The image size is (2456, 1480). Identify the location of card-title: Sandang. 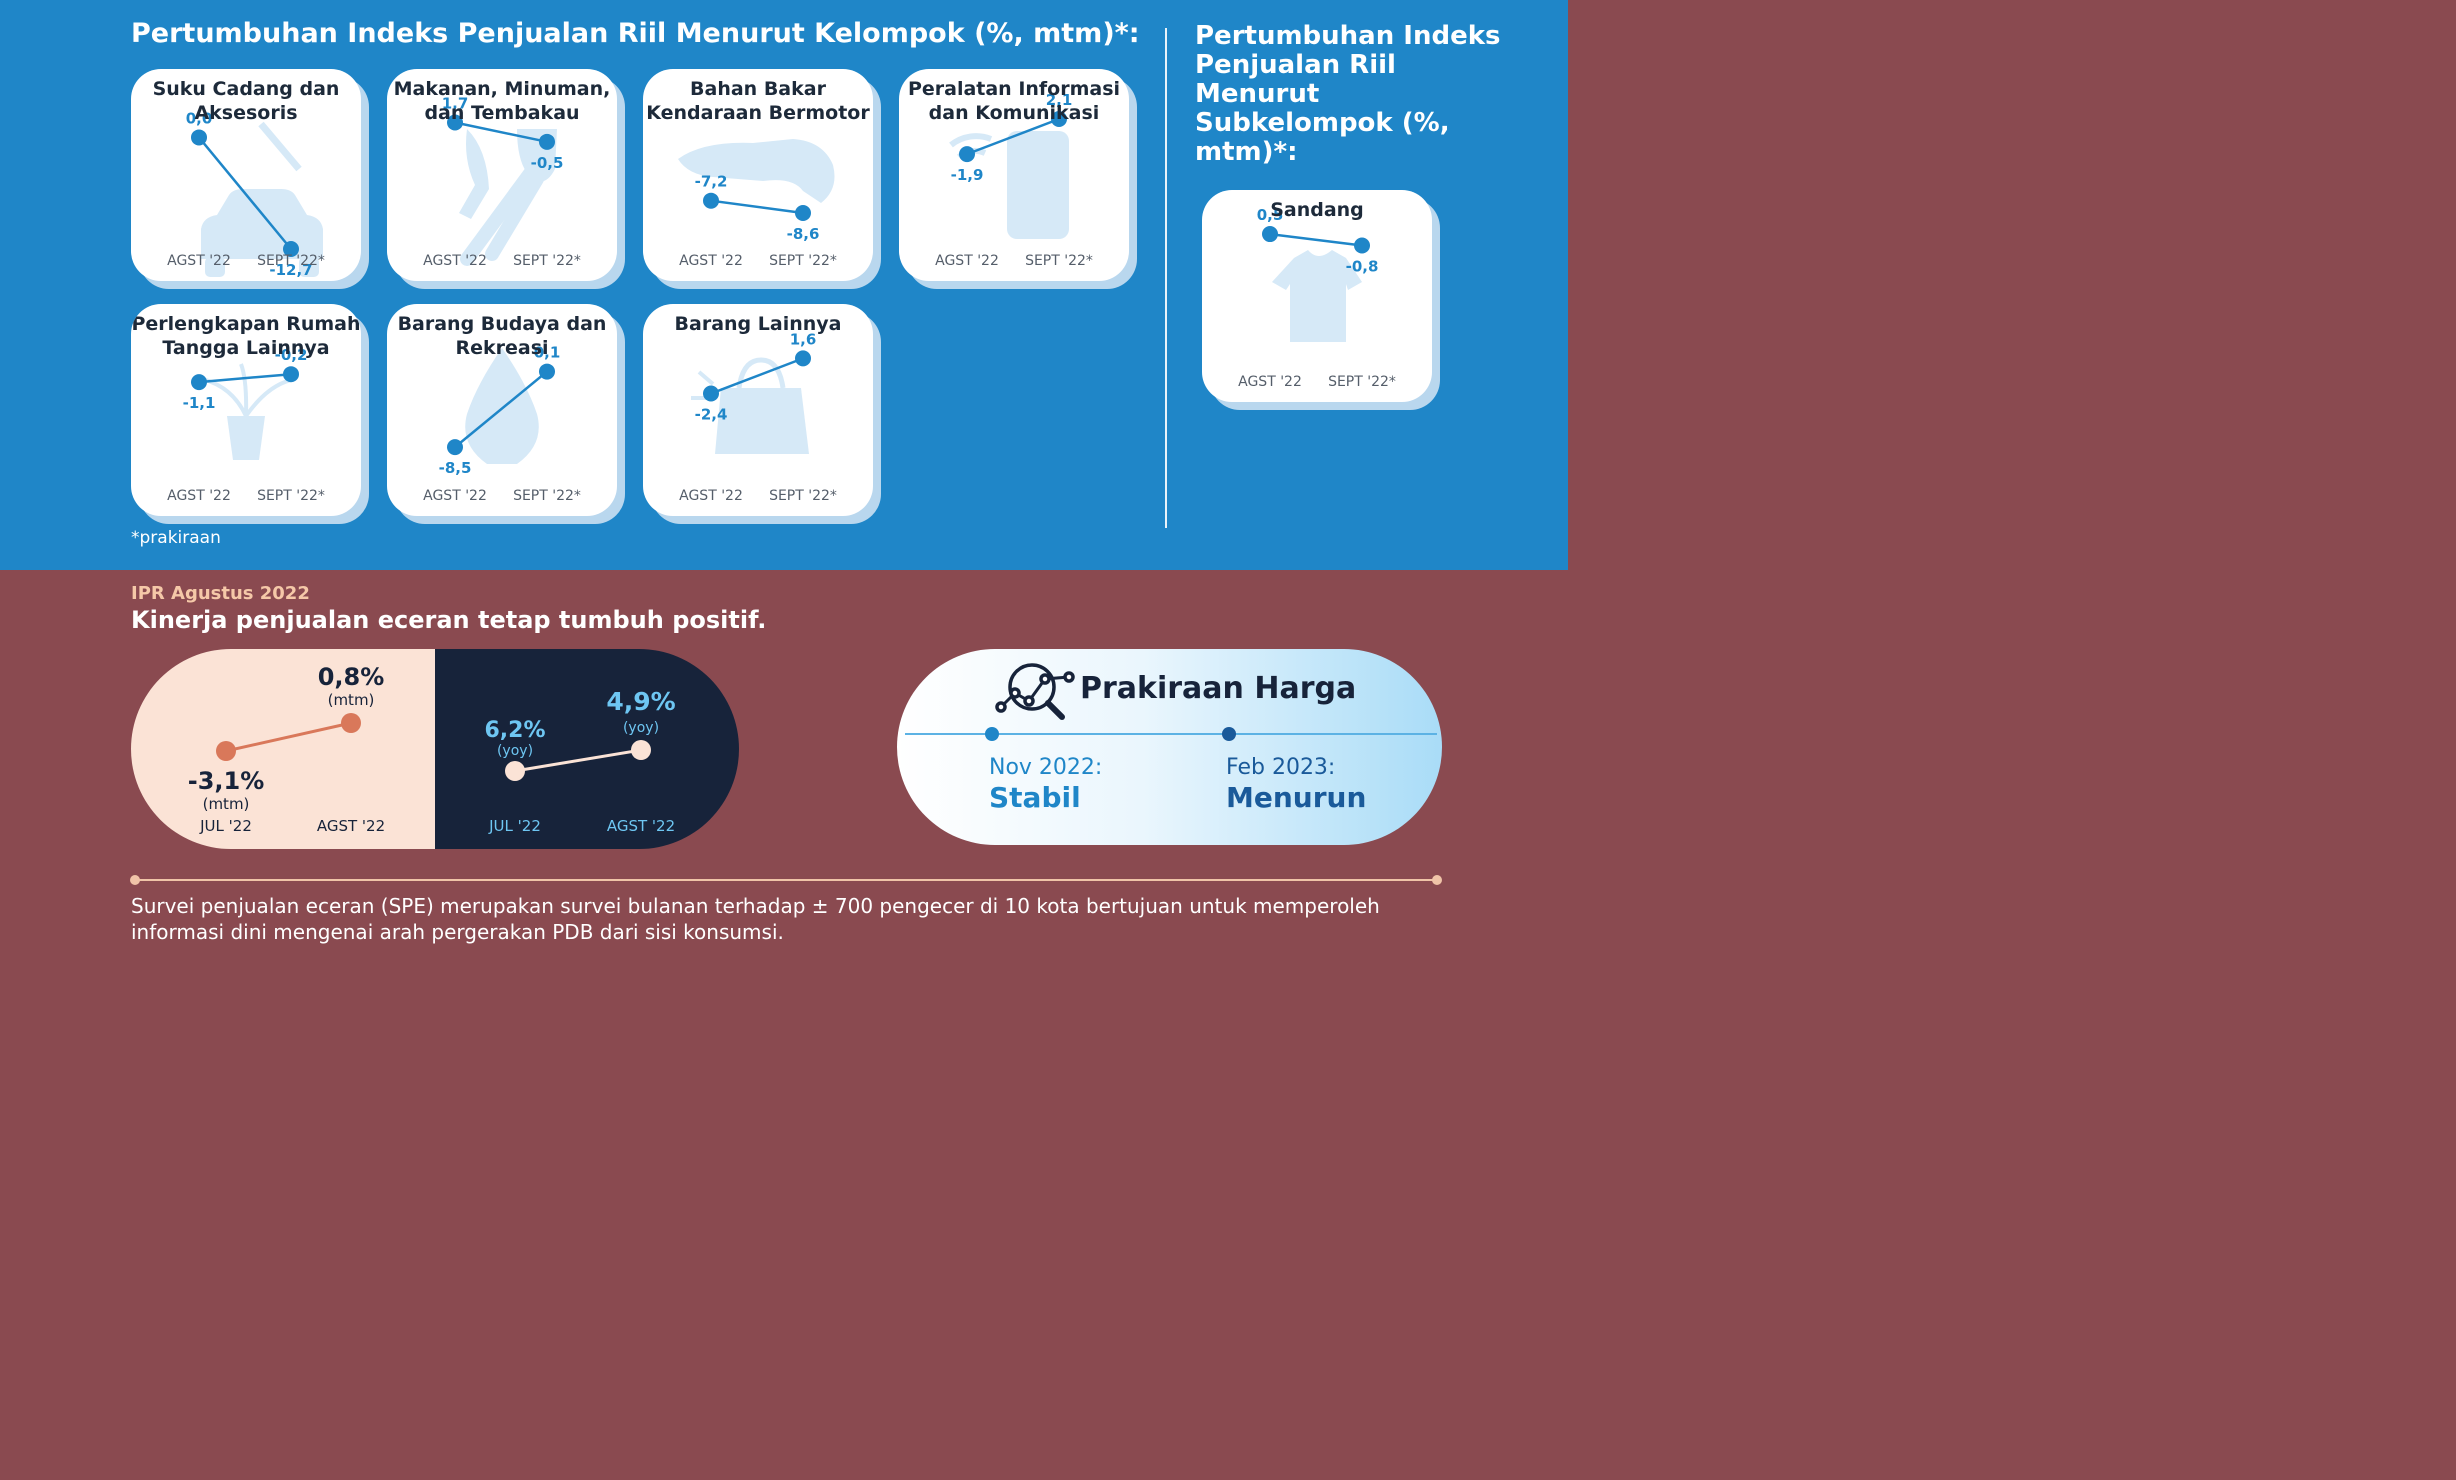
(1317, 210).